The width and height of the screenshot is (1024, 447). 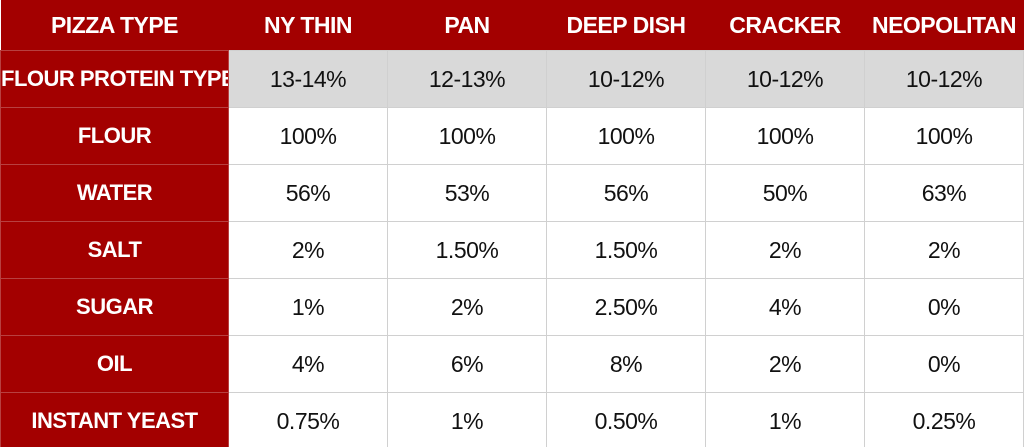 I want to click on cell: 0.75%, so click(x=308, y=419).